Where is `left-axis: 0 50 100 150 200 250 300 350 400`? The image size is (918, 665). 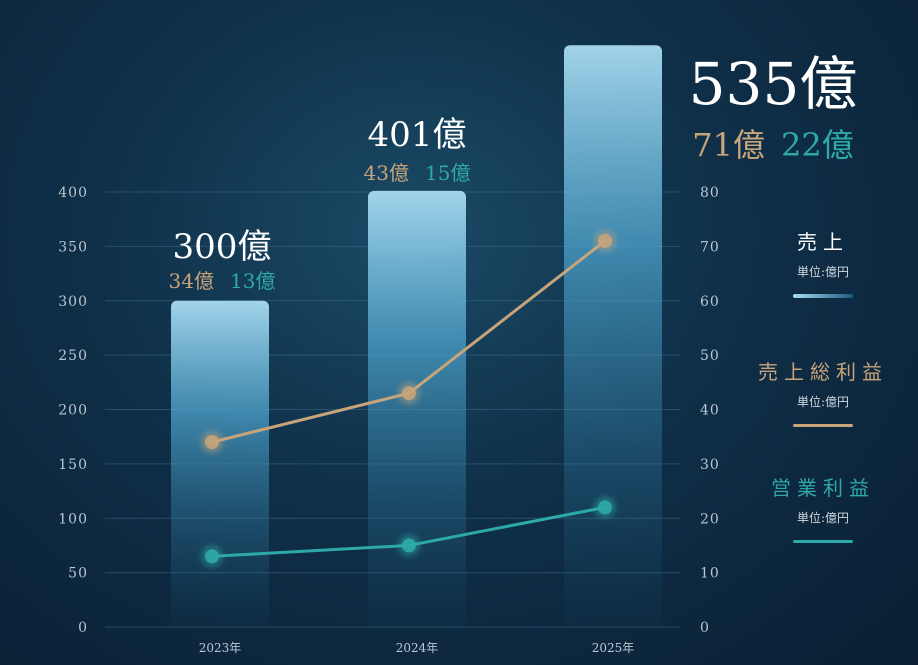
left-axis: 0 50 100 150 200 250 300 350 400 is located at coordinates (73, 410).